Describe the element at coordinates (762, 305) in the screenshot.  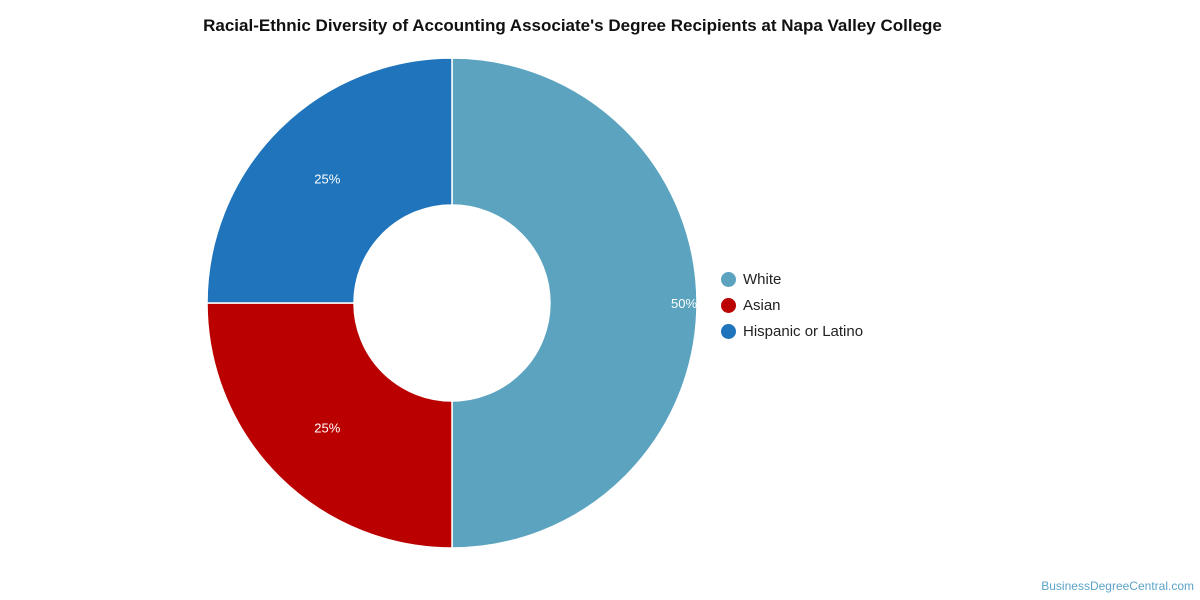
I see `legend-label: Asian` at that location.